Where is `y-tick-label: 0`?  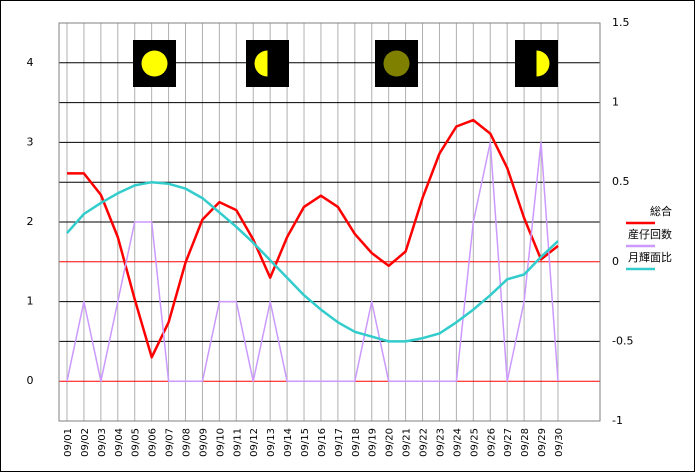 y-tick-label: 0 is located at coordinates (30, 380).